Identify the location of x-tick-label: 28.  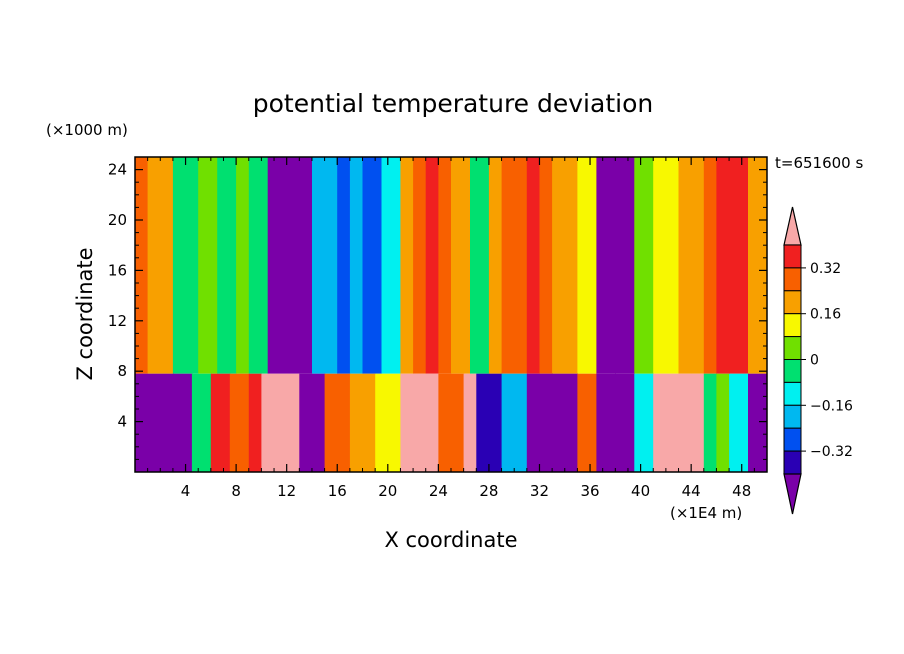
(488, 491).